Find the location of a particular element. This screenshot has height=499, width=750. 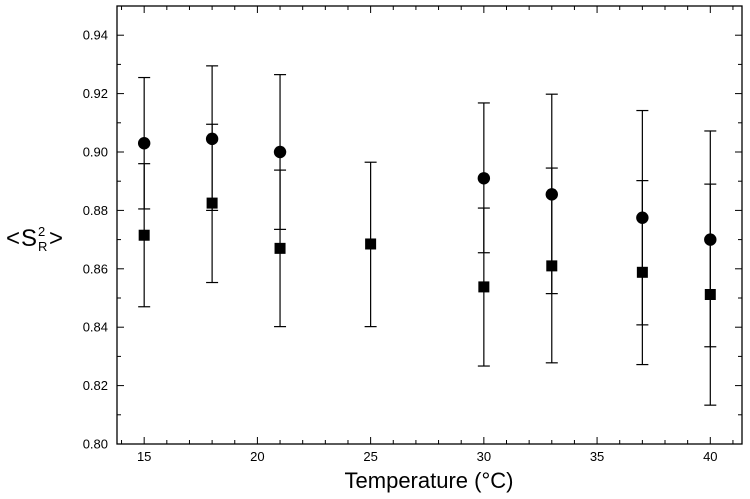

y-tick-label: 0.90 is located at coordinates (95, 152).